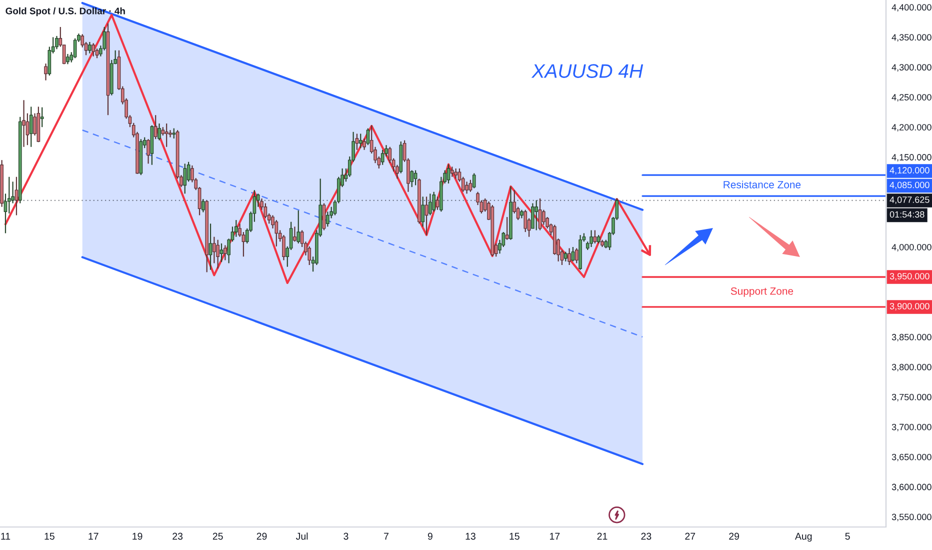 Image resolution: width=932 pixels, height=550 pixels. I want to click on annotation: Support Zone, so click(762, 292).